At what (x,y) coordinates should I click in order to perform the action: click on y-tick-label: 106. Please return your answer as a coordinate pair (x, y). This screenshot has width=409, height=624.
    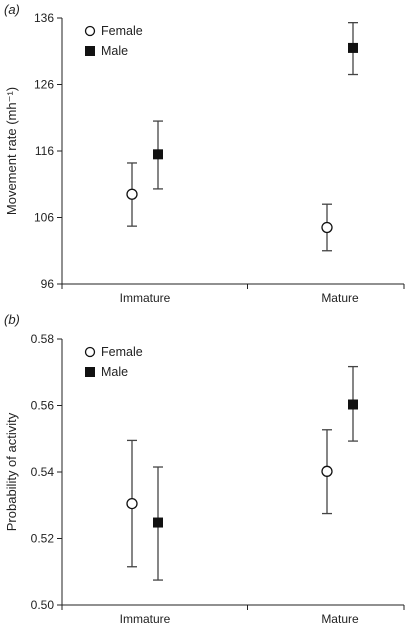
    Looking at the image, I should click on (44, 218).